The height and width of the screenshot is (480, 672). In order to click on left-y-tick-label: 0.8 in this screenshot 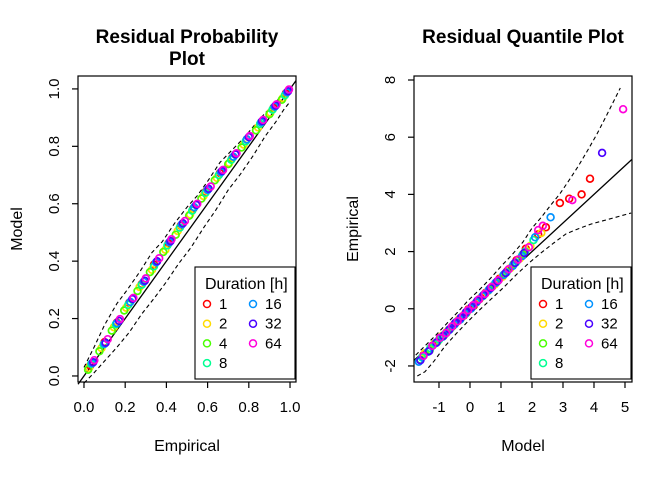, I will do `click(54, 146)`.